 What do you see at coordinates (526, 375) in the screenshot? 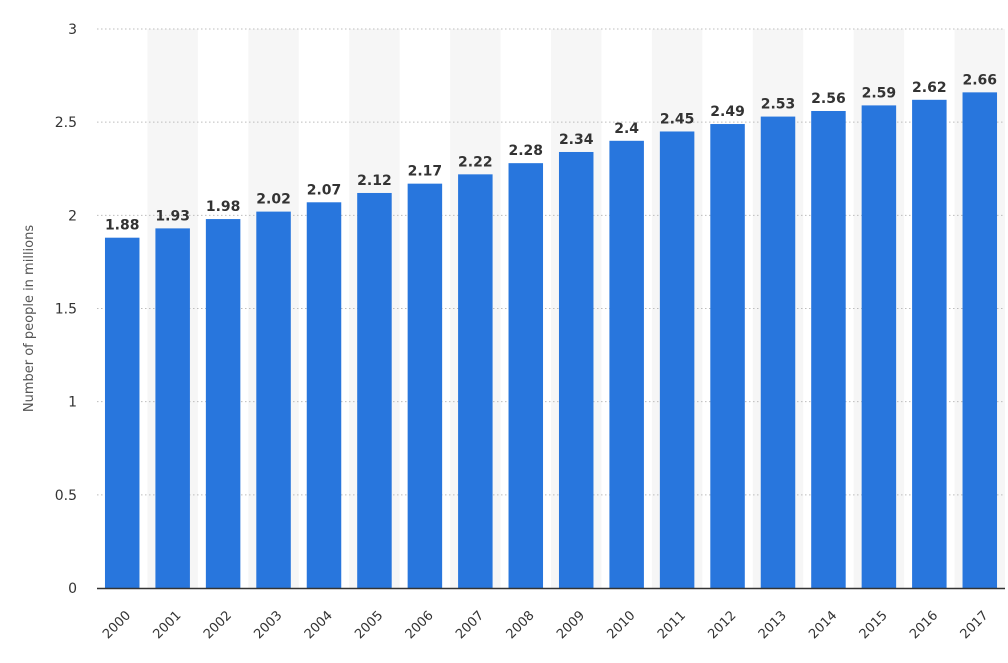
I see `bar-2008` at bounding box center [526, 375].